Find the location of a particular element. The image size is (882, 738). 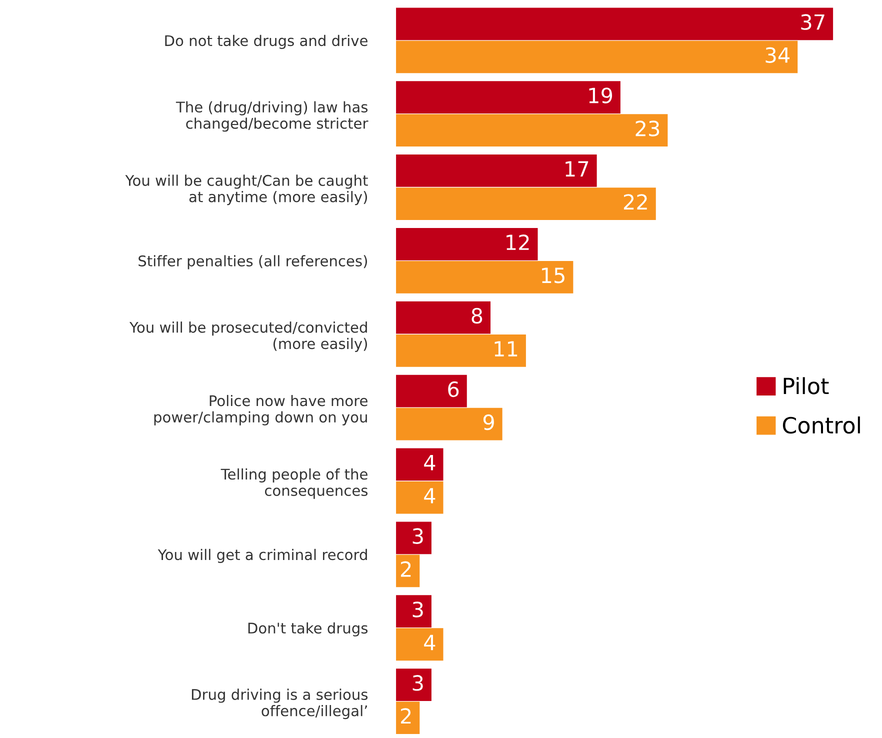

legend-label: Pilot is located at coordinates (806, 385).